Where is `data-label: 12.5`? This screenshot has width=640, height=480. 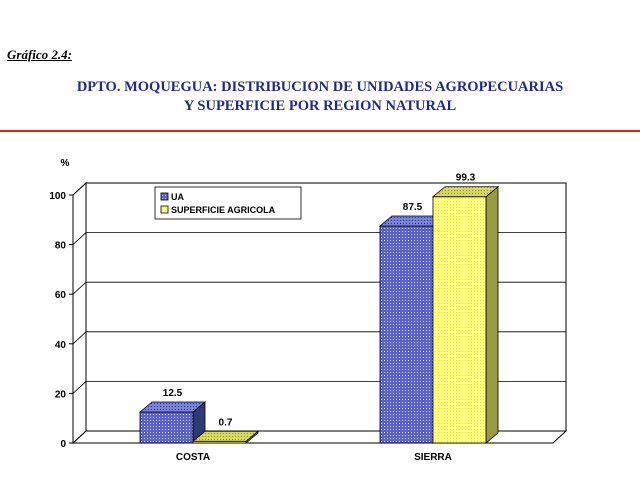 data-label: 12.5 is located at coordinates (173, 393).